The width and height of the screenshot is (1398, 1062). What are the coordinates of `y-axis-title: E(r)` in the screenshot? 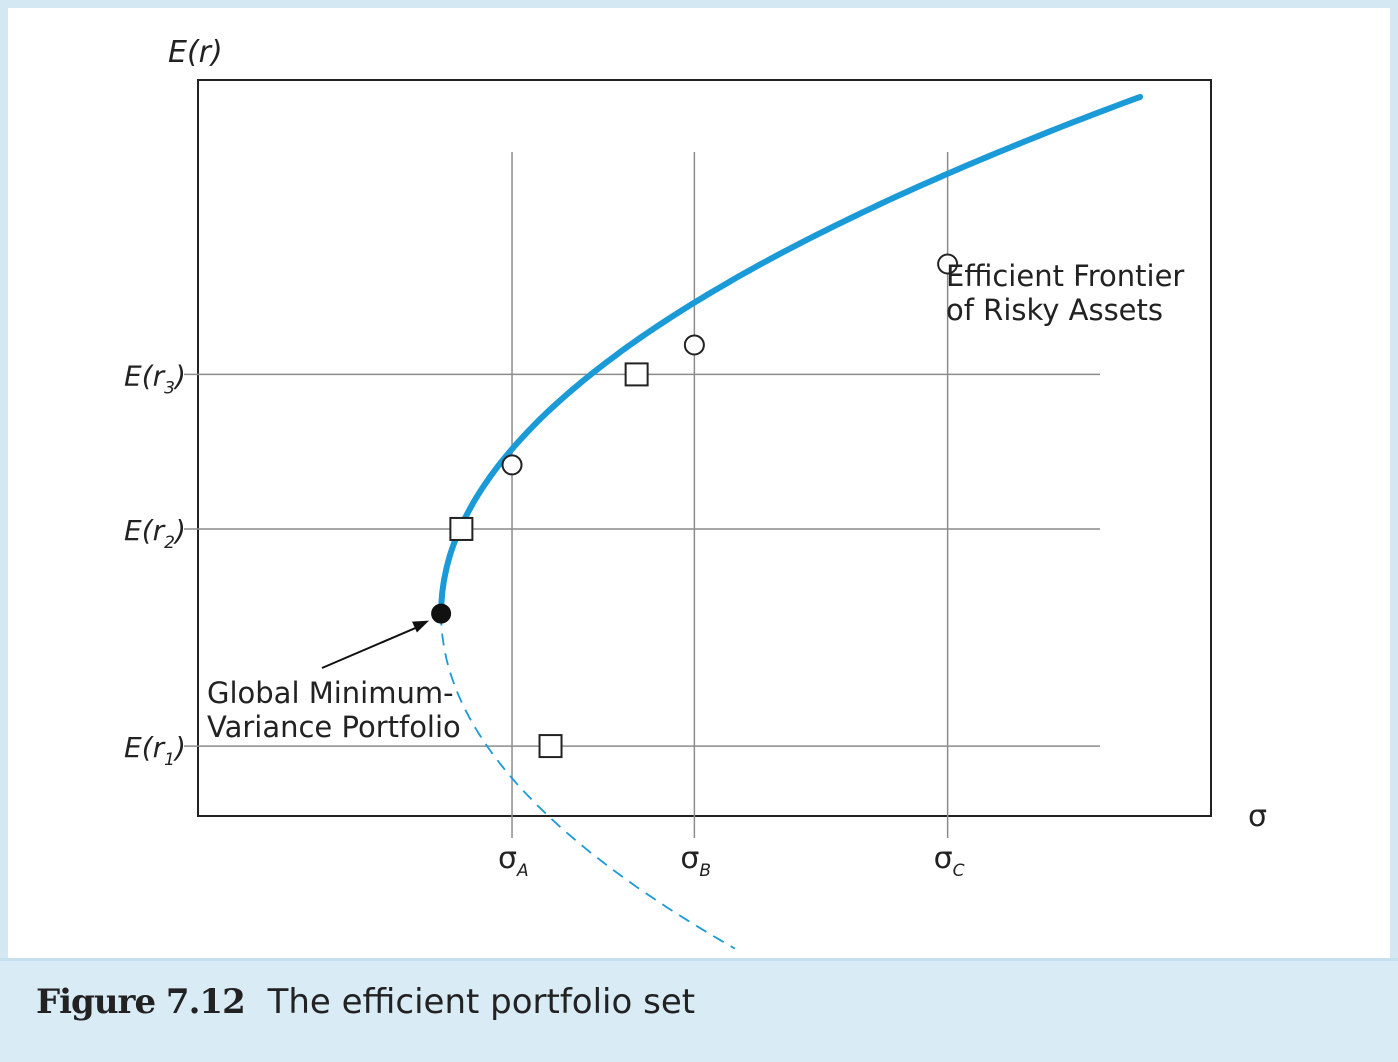 It's located at (195, 52).